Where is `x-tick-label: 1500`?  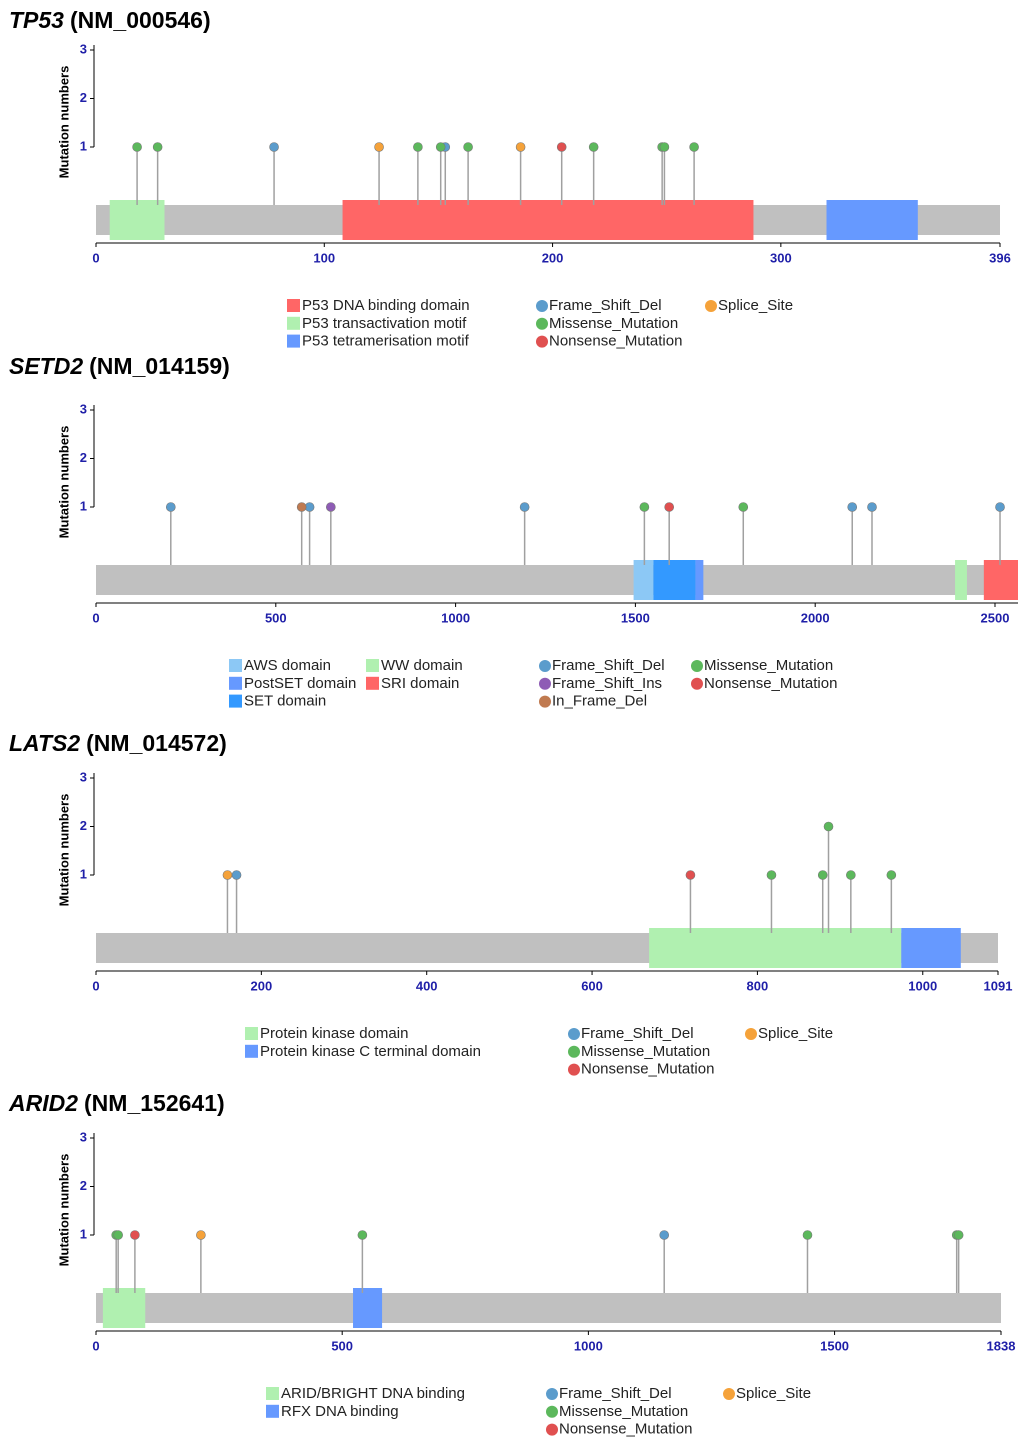
x-tick-label: 1500 is located at coordinates (635, 617).